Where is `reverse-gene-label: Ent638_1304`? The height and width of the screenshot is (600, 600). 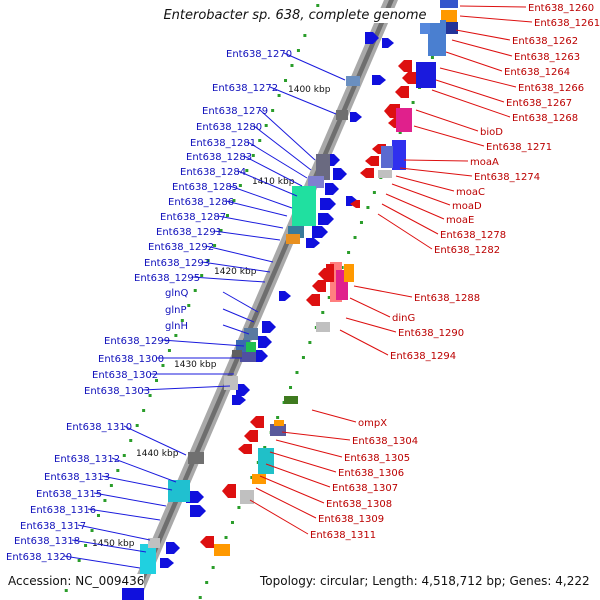 reverse-gene-label: Ent638_1304 is located at coordinates (385, 441).